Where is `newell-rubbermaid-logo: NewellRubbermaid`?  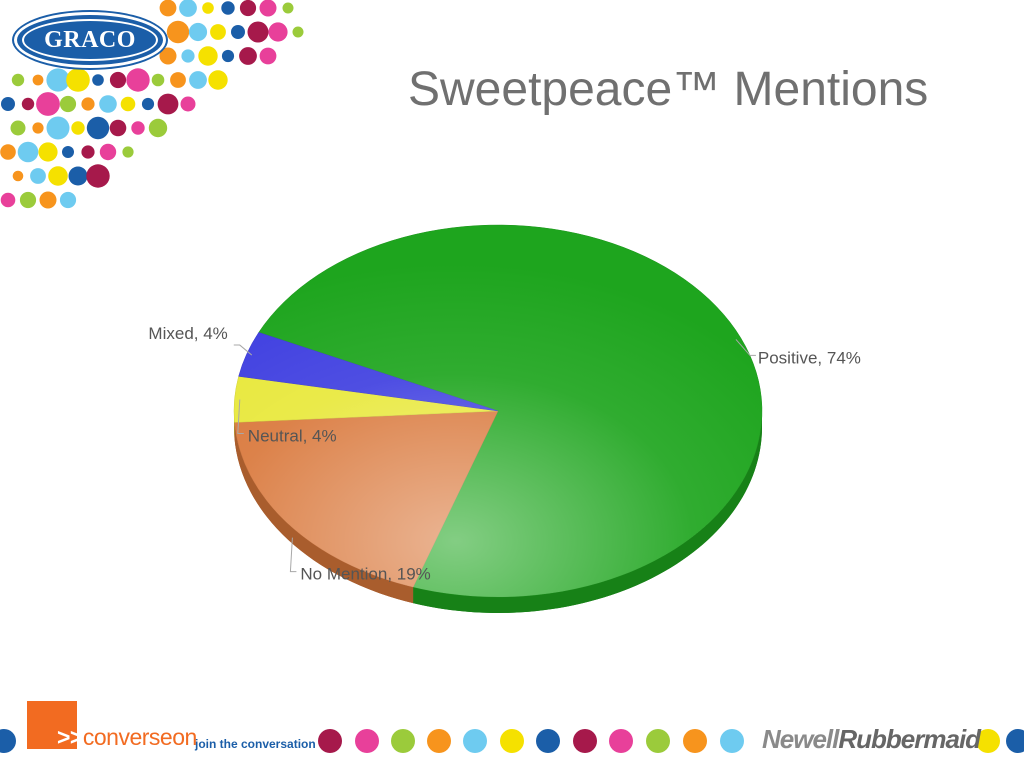 newell-rubbermaid-logo: NewellRubbermaid is located at coordinates (871, 739).